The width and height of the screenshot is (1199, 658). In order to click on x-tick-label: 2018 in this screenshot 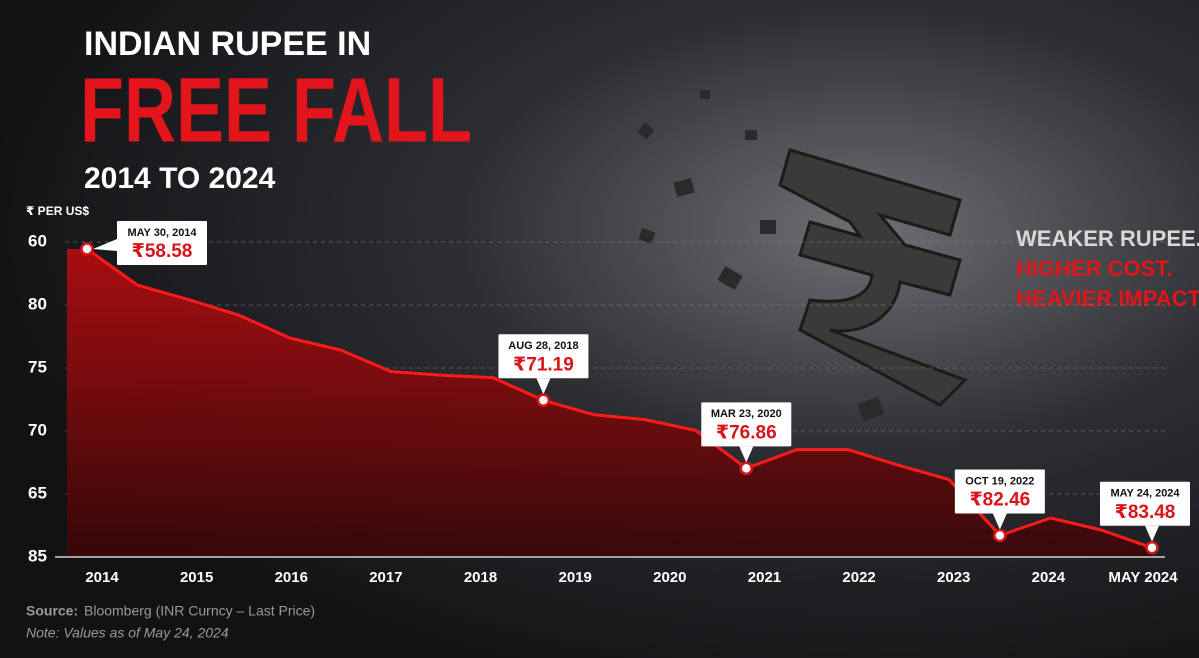, I will do `click(480, 577)`.